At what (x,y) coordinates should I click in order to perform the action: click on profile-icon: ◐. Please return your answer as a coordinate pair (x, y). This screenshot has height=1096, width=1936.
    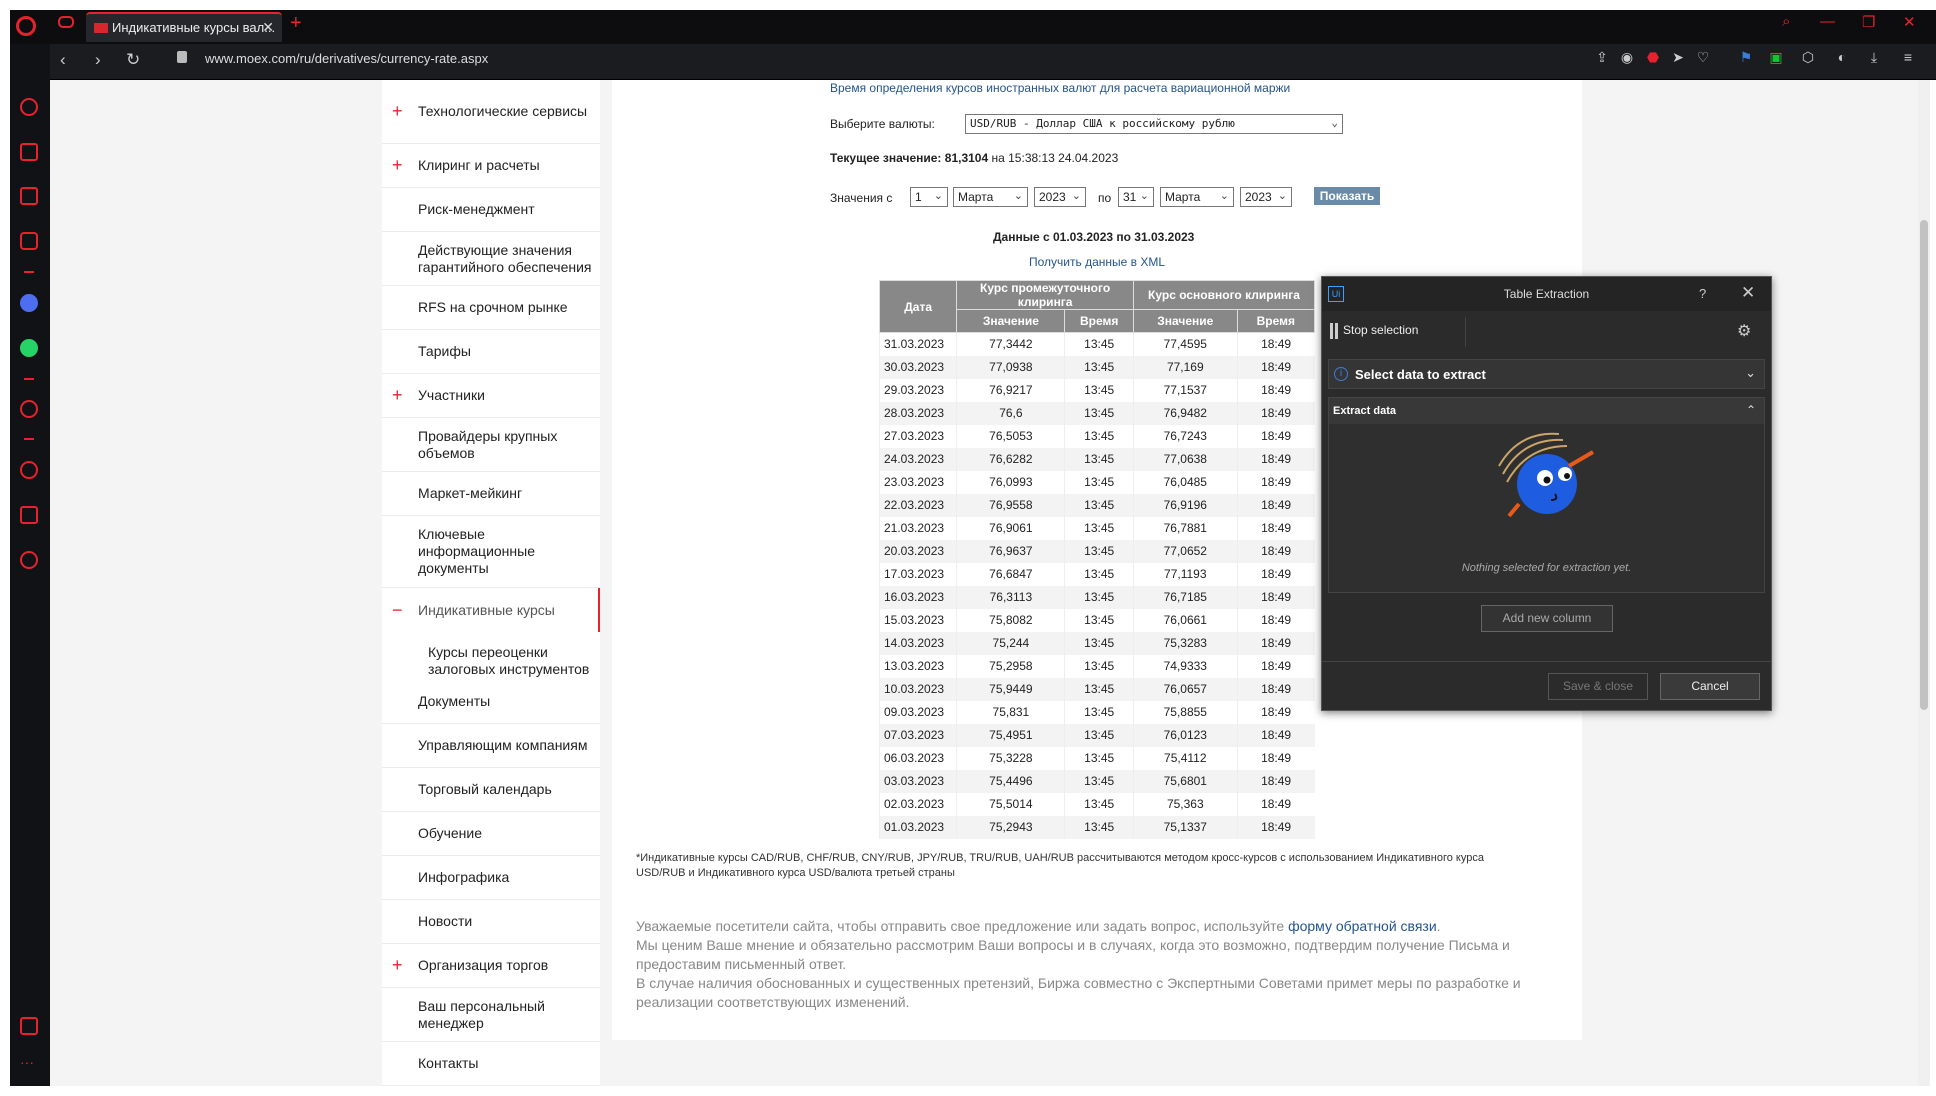
    Looking at the image, I should click on (1842, 57).